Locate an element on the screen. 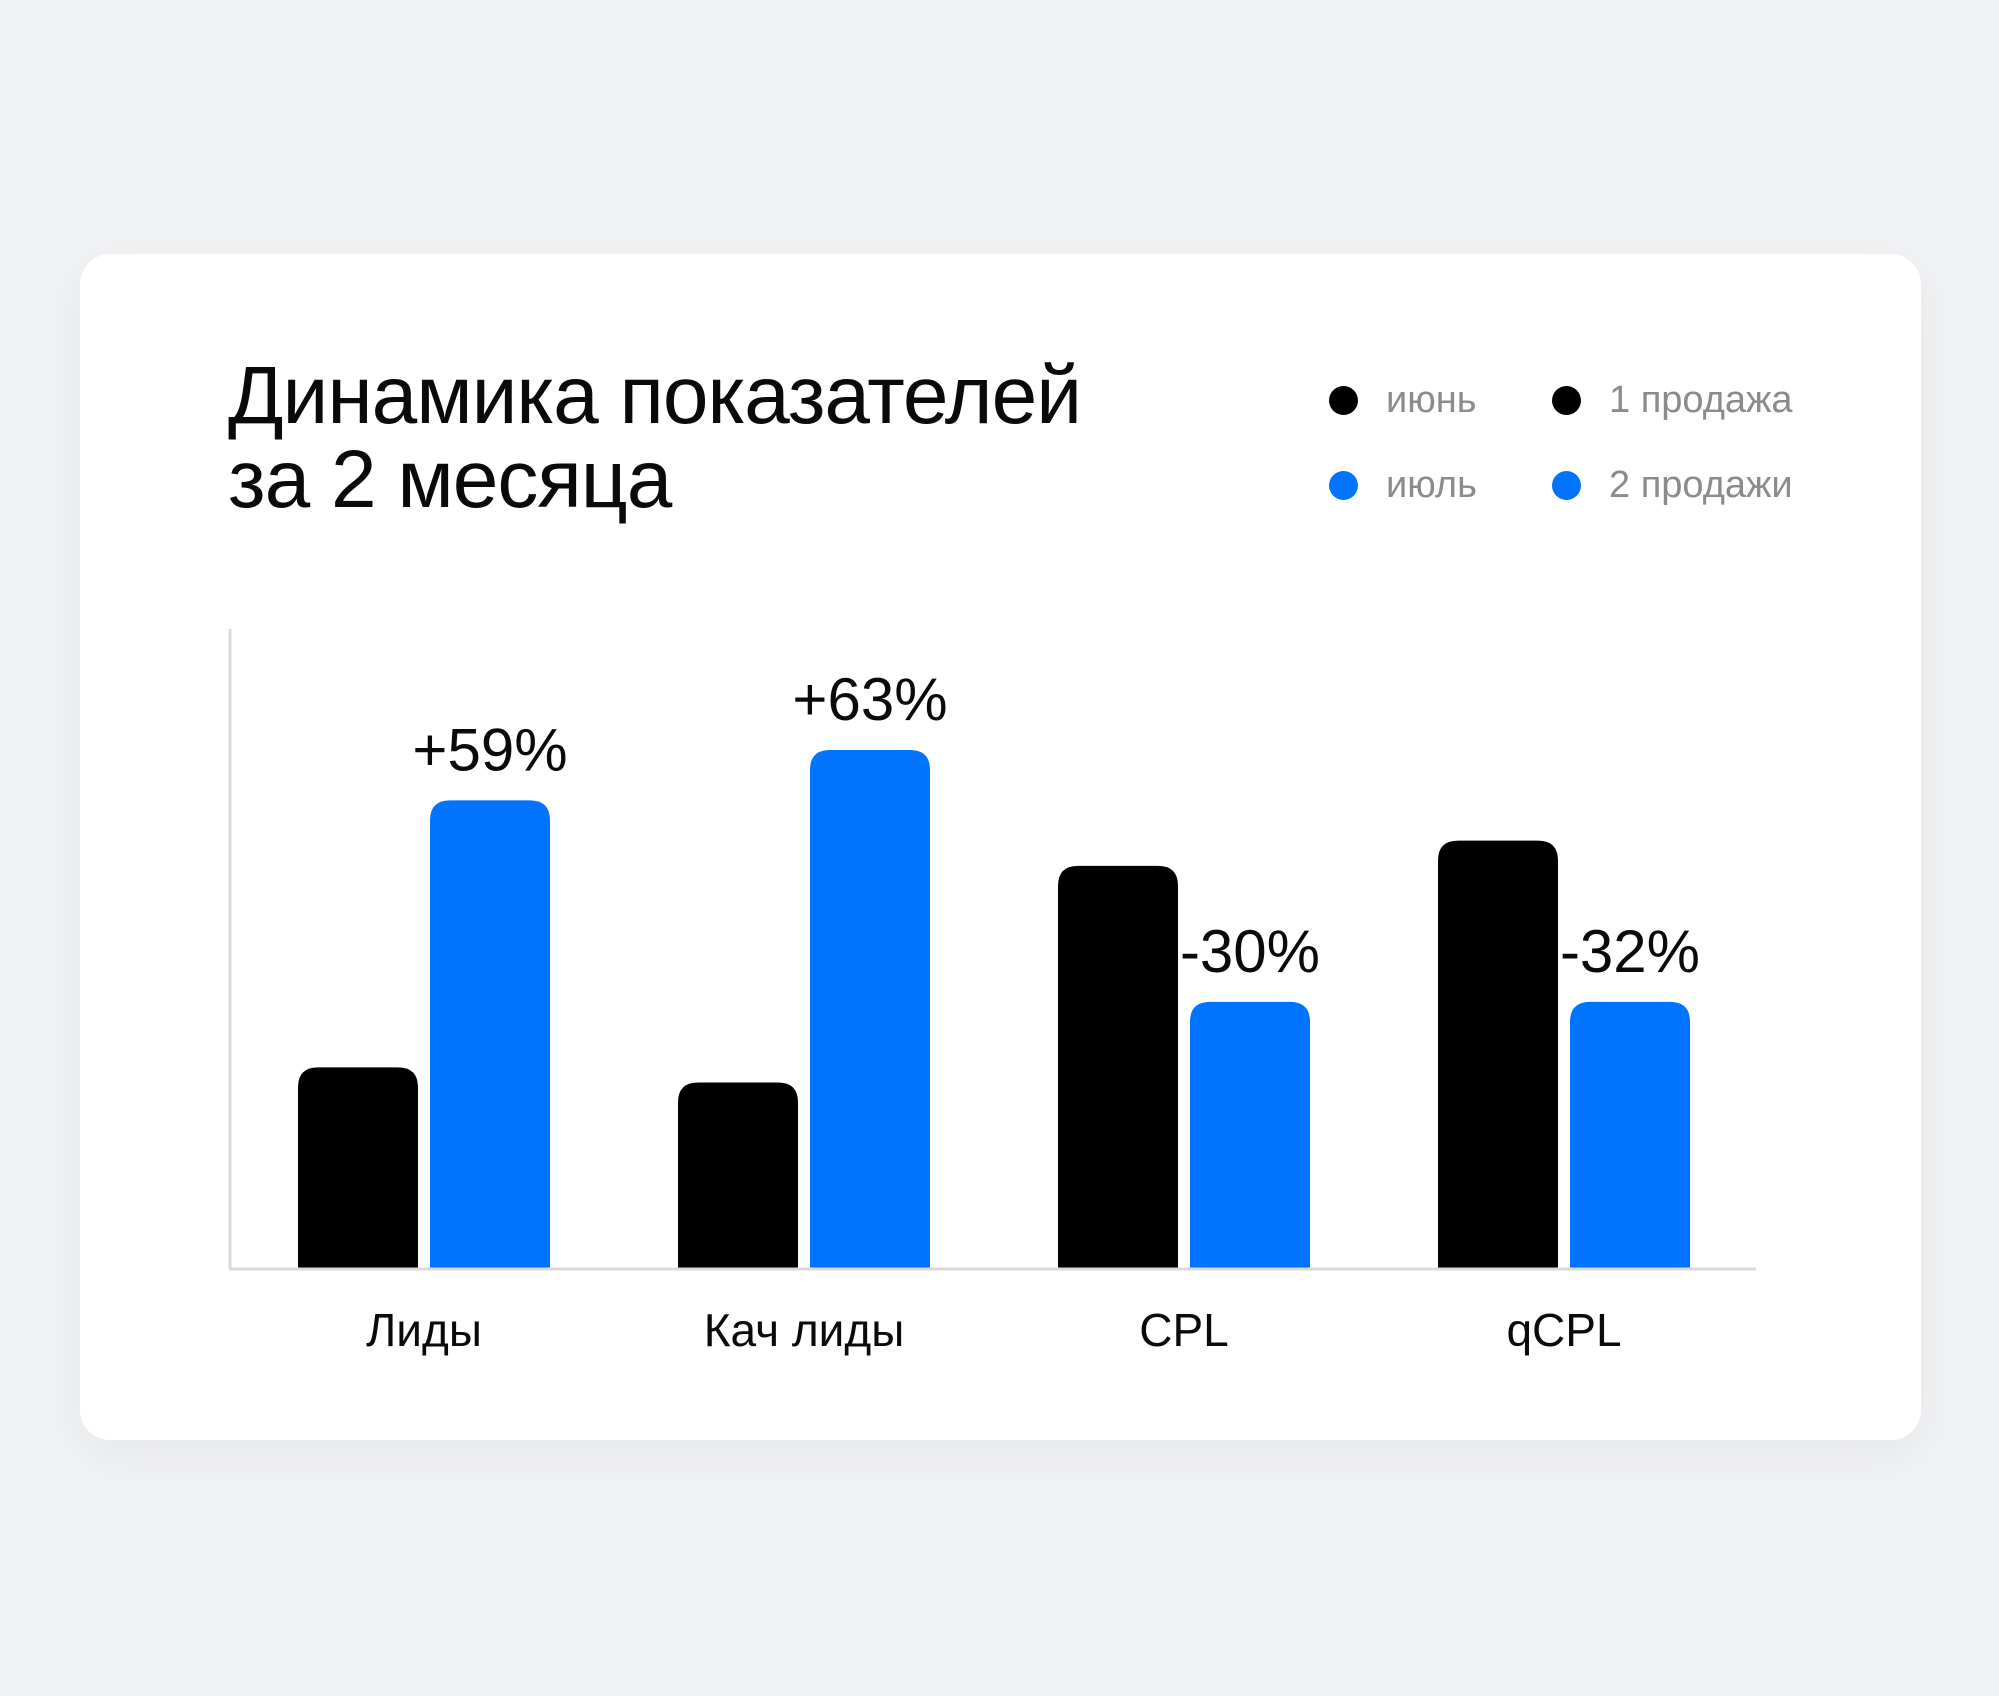 This screenshot has height=1696, width=1999. legend-label-july: июль is located at coordinates (1431, 484).